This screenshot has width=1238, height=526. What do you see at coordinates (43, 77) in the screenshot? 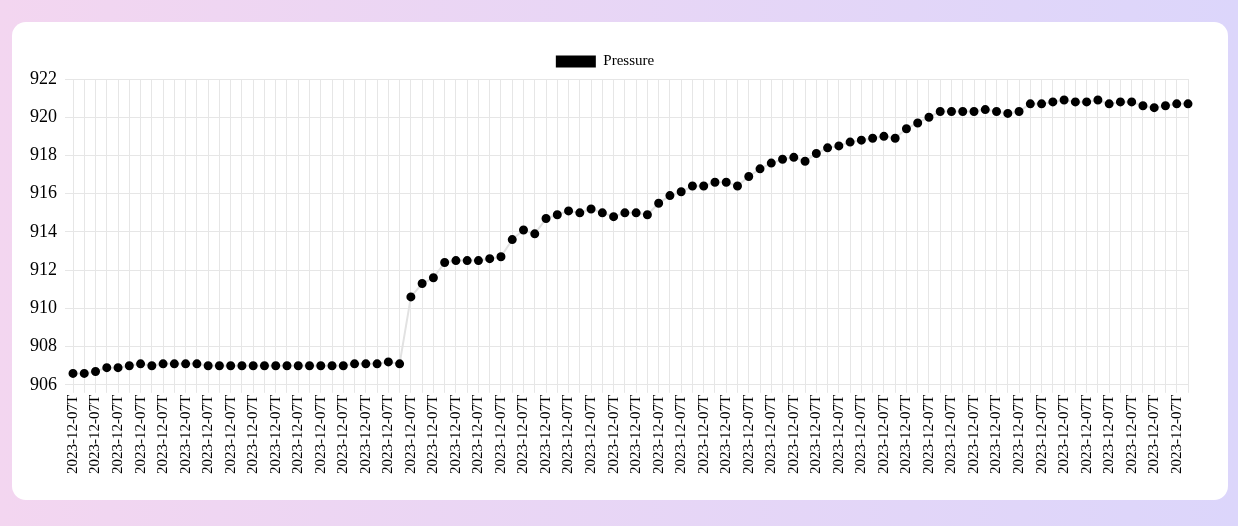
I see `y-tick-label: 922` at bounding box center [43, 77].